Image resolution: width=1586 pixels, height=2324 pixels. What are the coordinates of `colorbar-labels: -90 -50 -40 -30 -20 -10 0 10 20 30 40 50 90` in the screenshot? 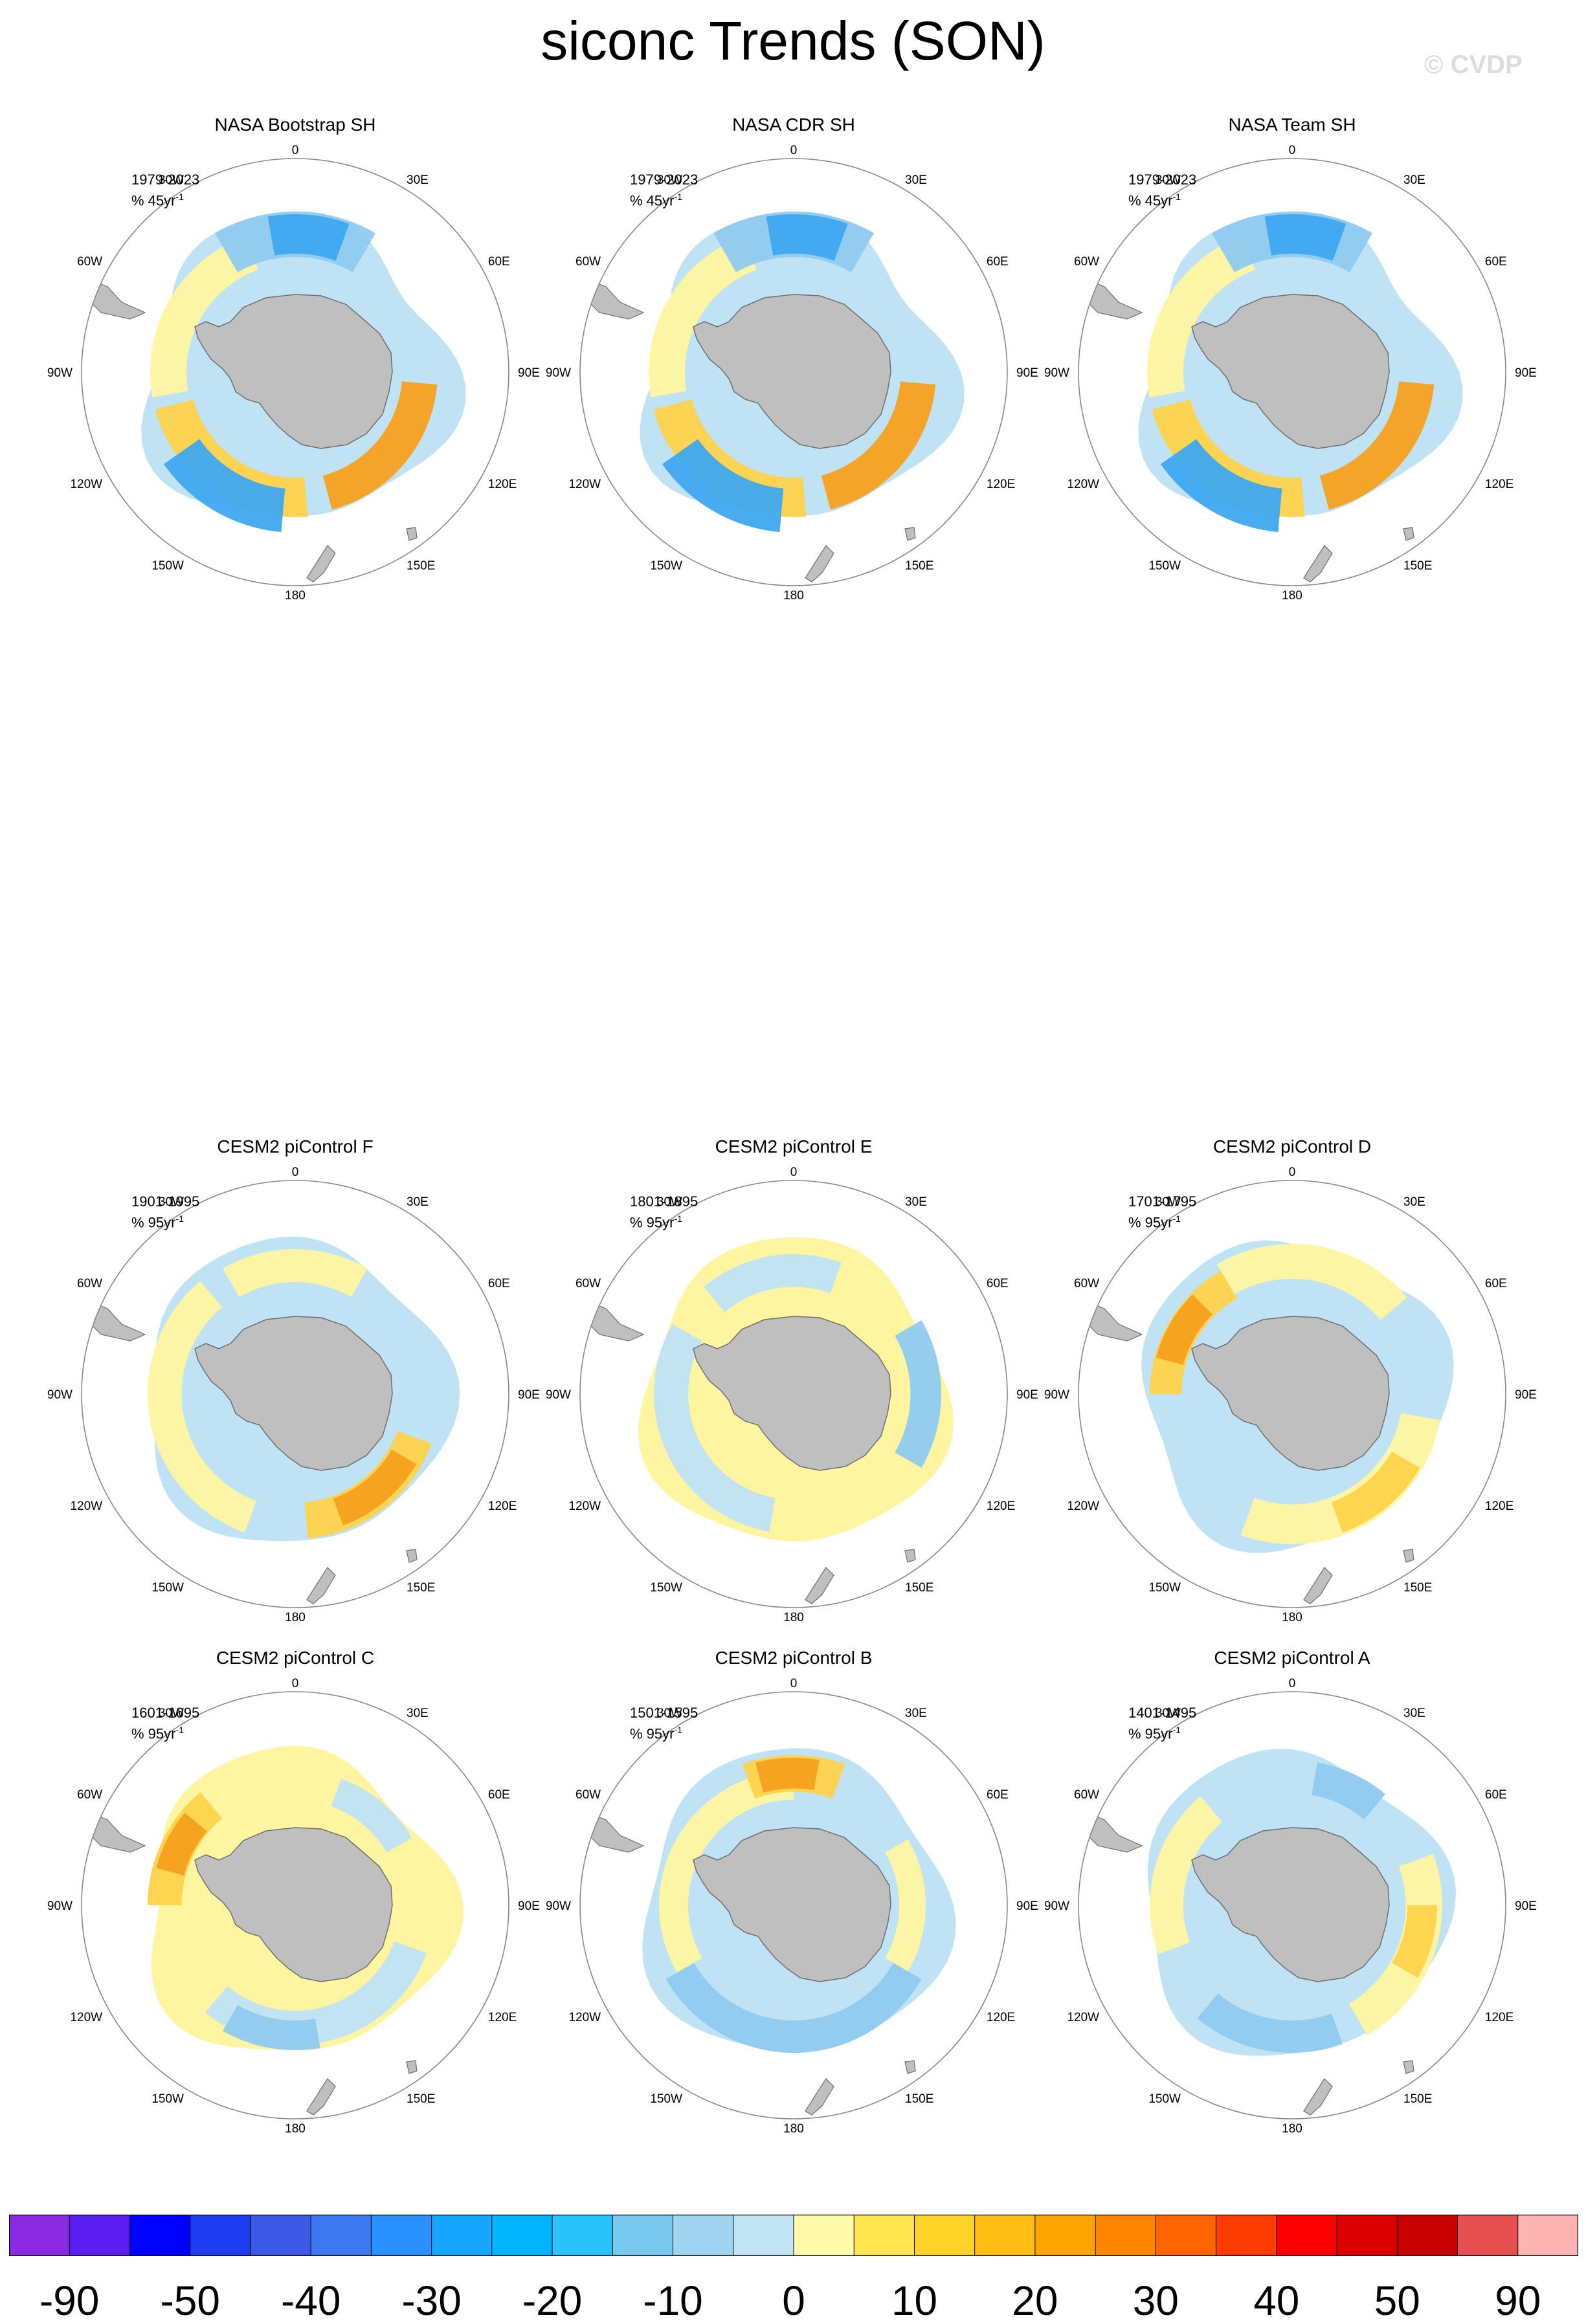 It's located at (795, 2300).